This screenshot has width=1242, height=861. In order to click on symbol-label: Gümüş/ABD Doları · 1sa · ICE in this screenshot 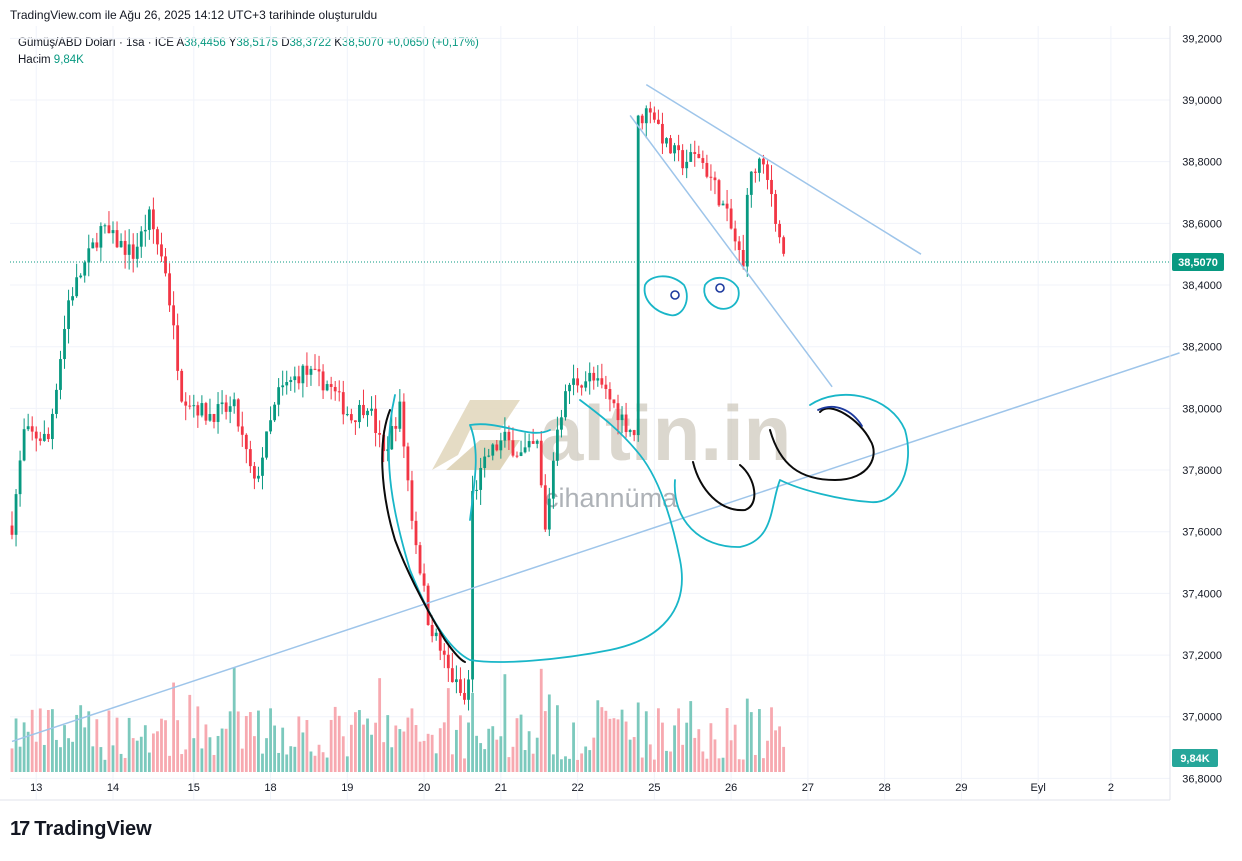, I will do `click(96, 43)`.